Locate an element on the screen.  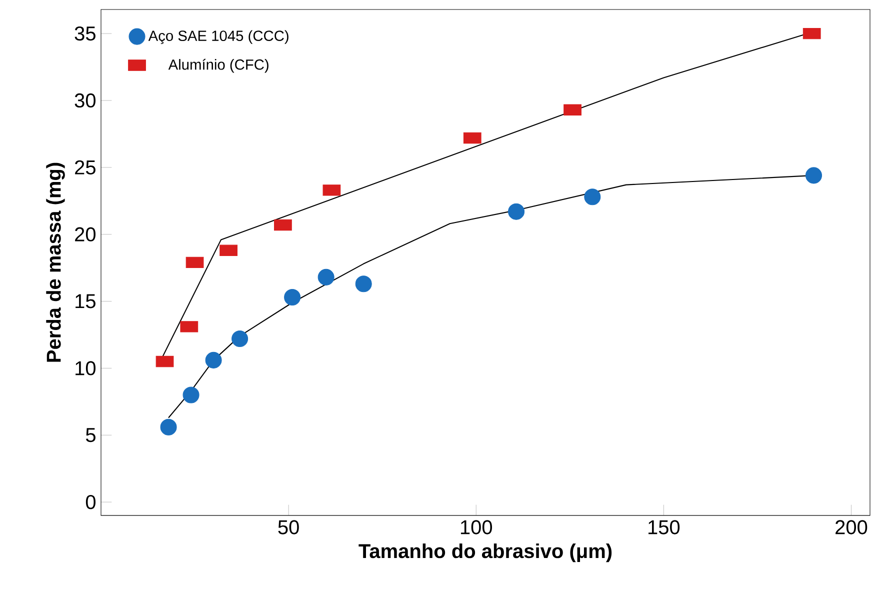
y-tick-label: 10 is located at coordinates (86, 368).